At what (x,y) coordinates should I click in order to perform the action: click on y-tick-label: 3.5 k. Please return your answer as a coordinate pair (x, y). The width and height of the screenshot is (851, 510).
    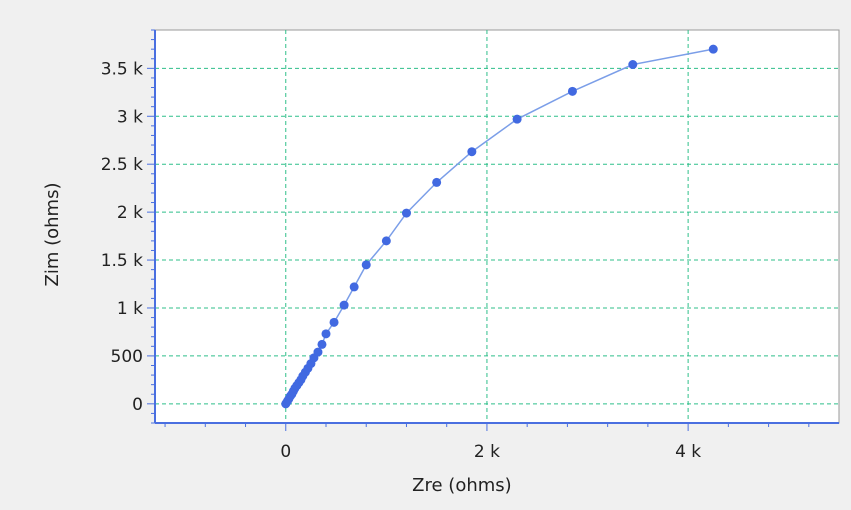
    Looking at the image, I should click on (122, 69).